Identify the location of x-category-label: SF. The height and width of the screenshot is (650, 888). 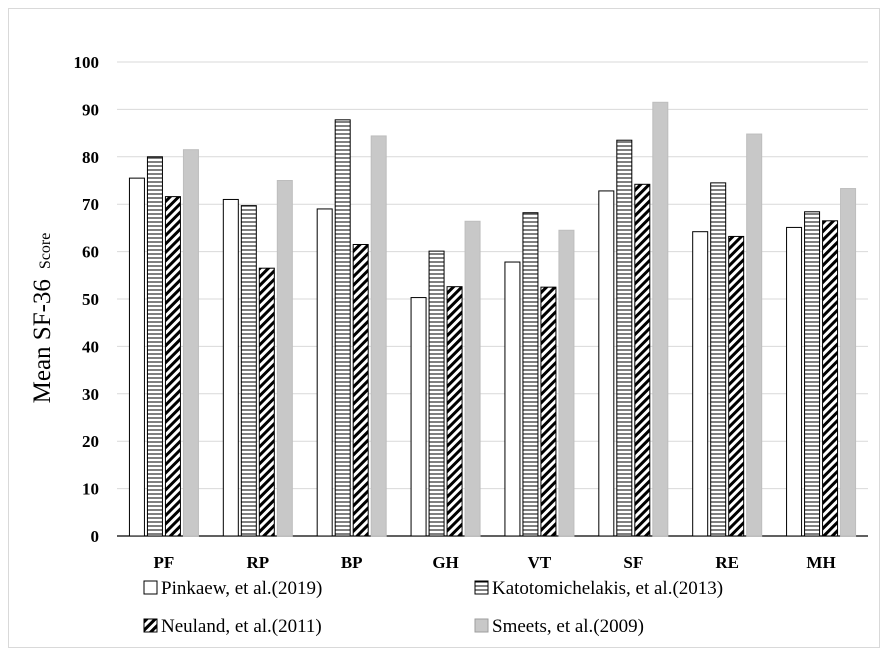
(633, 562).